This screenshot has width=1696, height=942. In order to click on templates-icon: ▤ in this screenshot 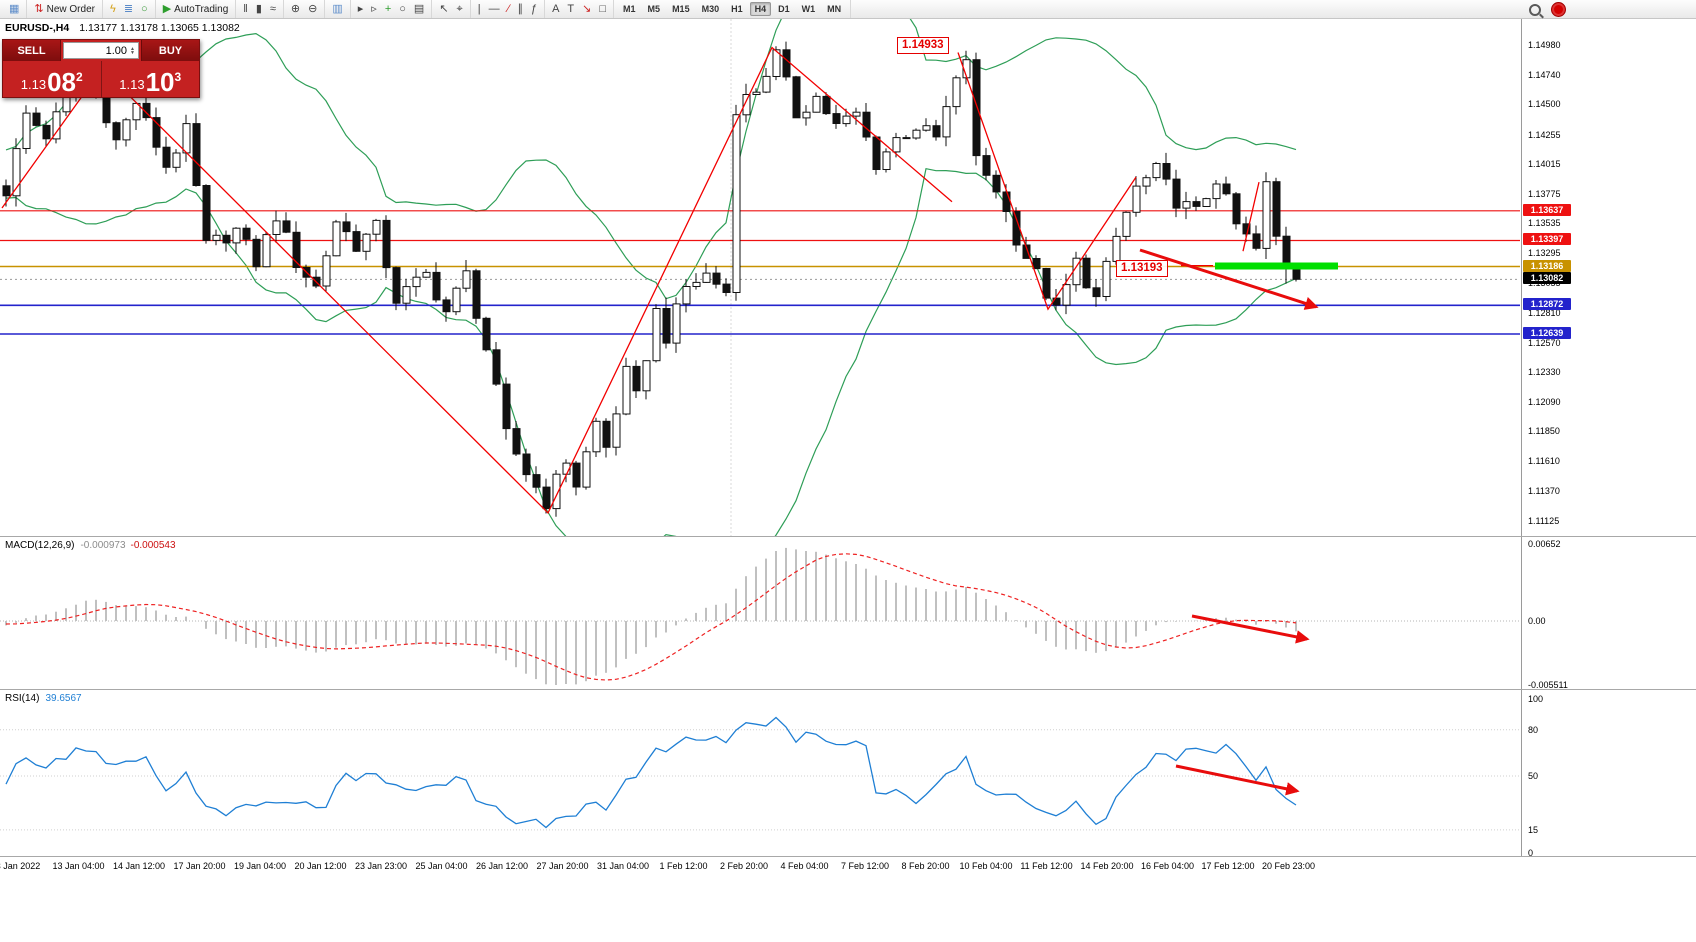, I will do `click(419, 9)`.